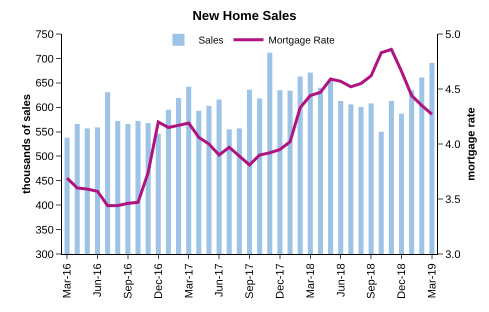  Describe the element at coordinates (452, 144) in the screenshot. I see `y2-tick-label: 4.0` at that location.